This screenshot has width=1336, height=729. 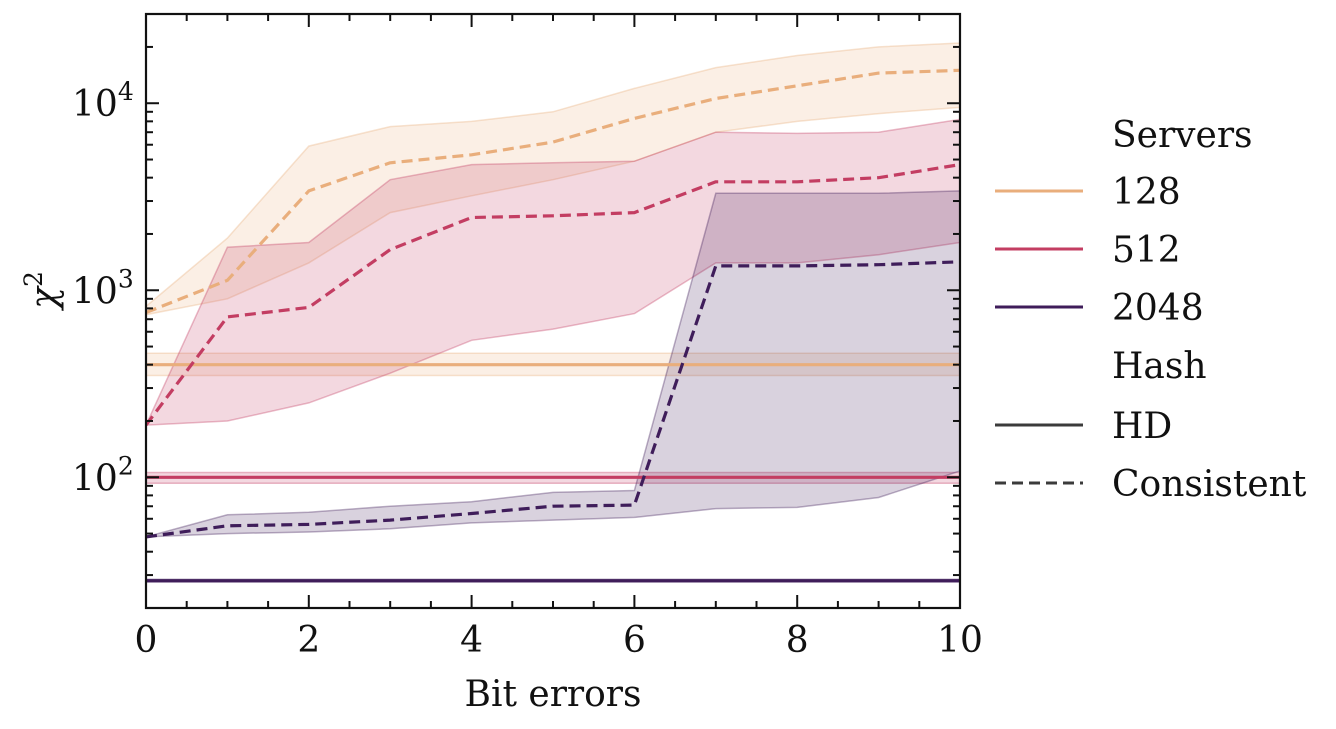 What do you see at coordinates (1182, 135) in the screenshot?
I see `legend-title-servers: Servers` at bounding box center [1182, 135].